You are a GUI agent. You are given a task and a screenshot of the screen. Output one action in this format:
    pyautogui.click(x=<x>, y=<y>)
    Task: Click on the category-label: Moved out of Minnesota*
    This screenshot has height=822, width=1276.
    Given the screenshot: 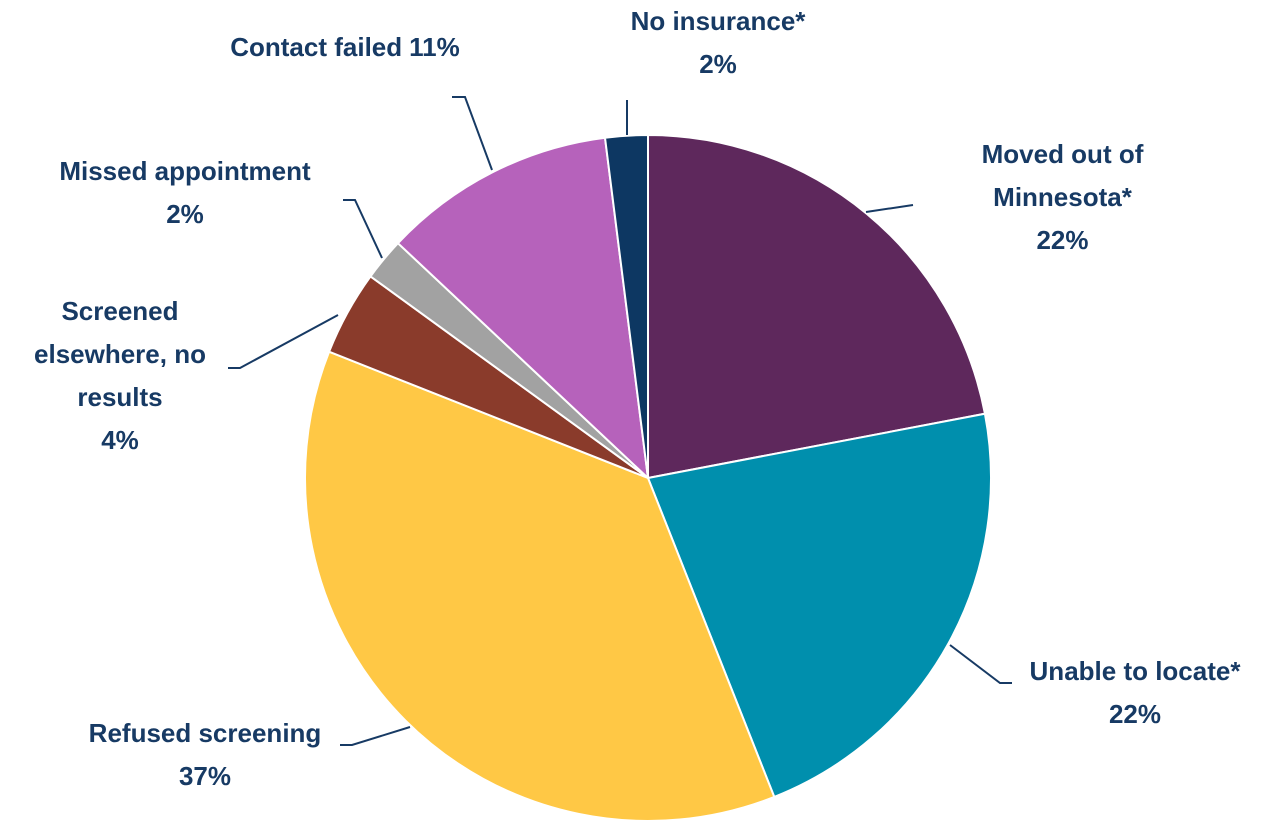 What is the action you would take?
    pyautogui.click(x=1062, y=175)
    